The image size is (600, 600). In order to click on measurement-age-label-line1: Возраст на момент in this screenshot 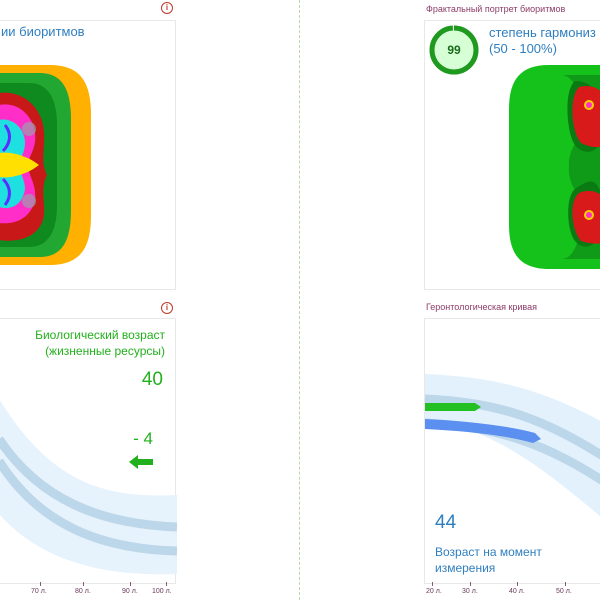, I will do `click(488, 552)`.